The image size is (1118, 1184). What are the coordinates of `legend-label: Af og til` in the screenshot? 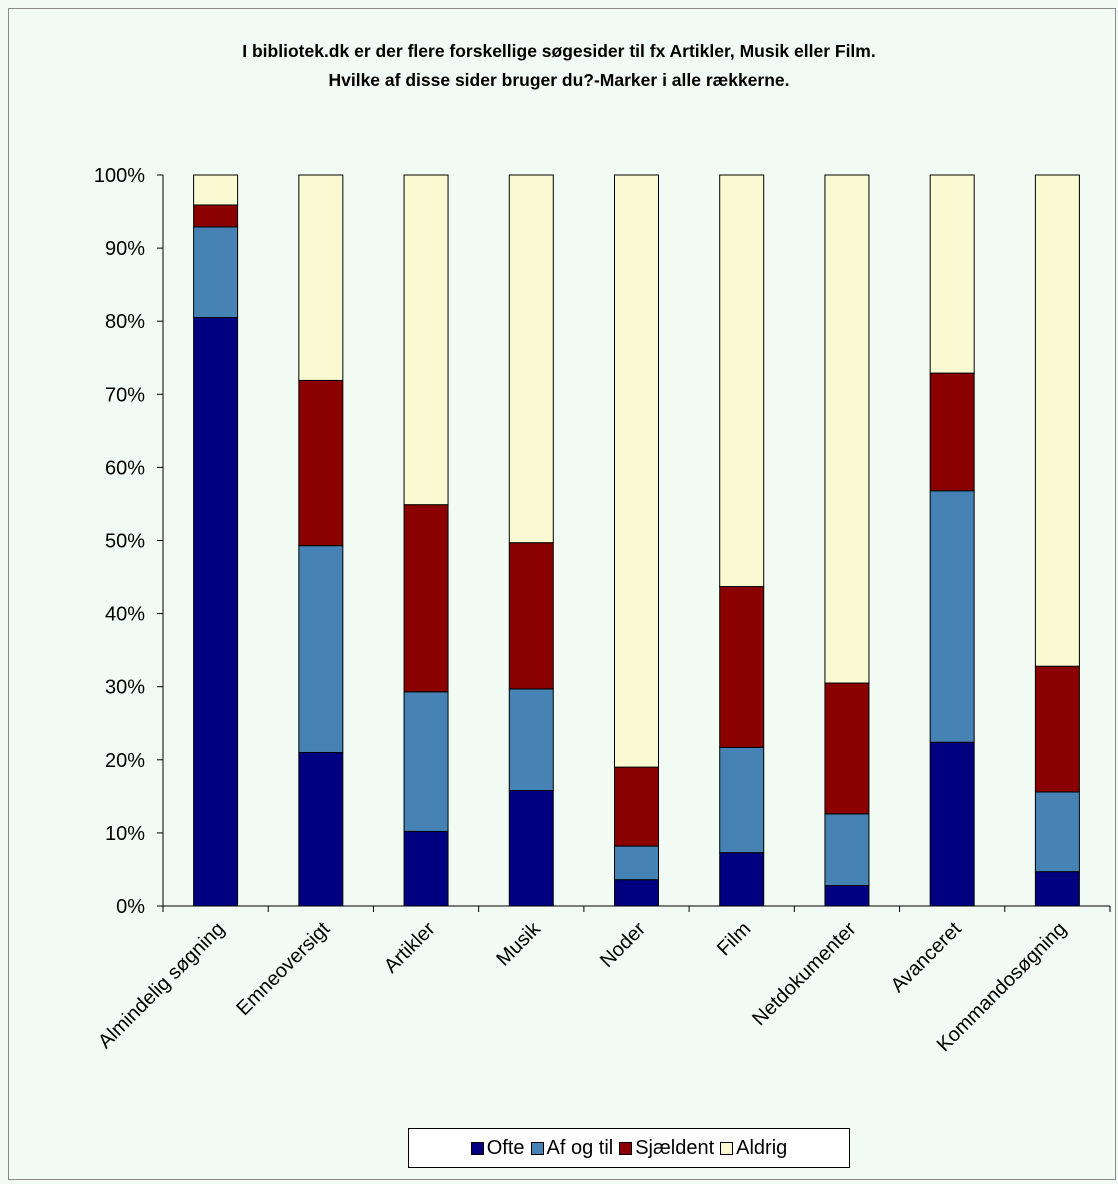 It's located at (580, 1147).